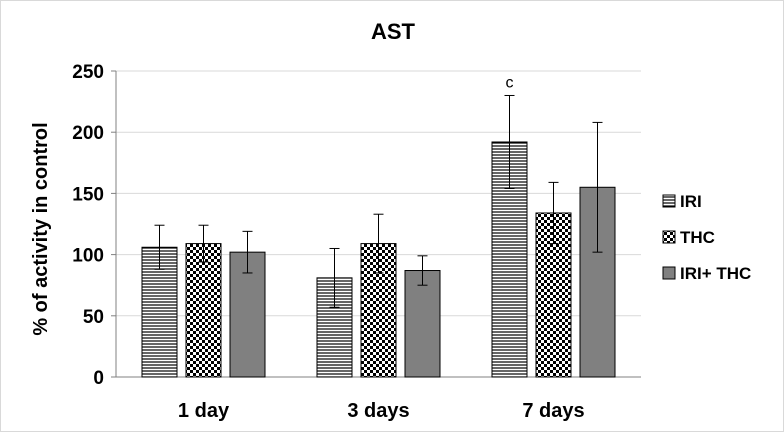  I want to click on x-tick-label: 3 days, so click(378, 411).